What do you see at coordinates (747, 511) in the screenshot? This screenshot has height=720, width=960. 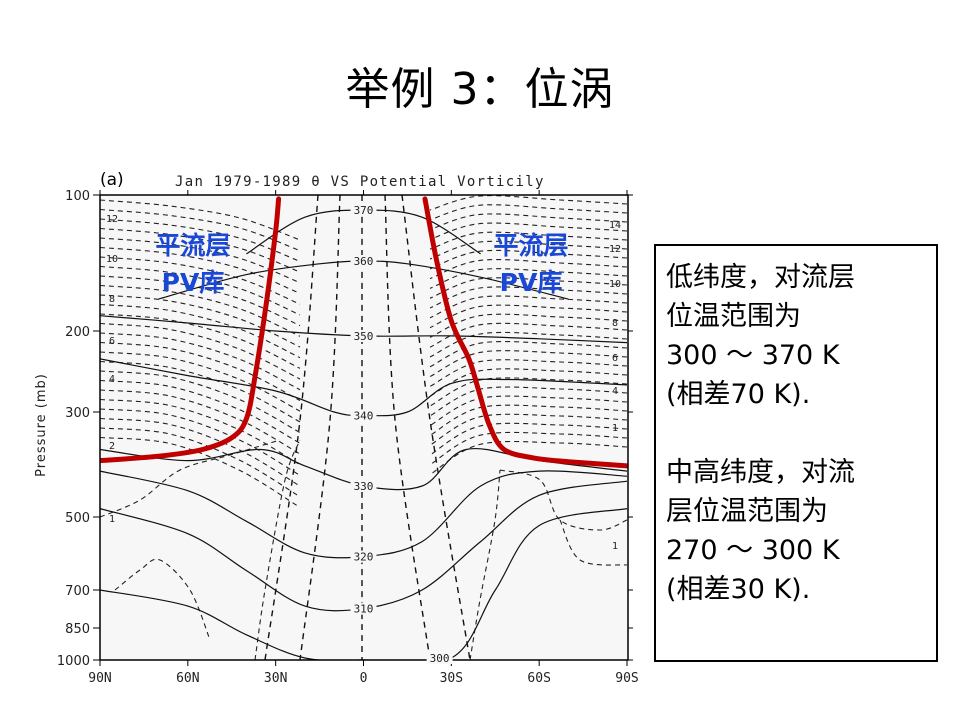 I see `mid-high-lat-line2: 层位温范围为` at bounding box center [747, 511].